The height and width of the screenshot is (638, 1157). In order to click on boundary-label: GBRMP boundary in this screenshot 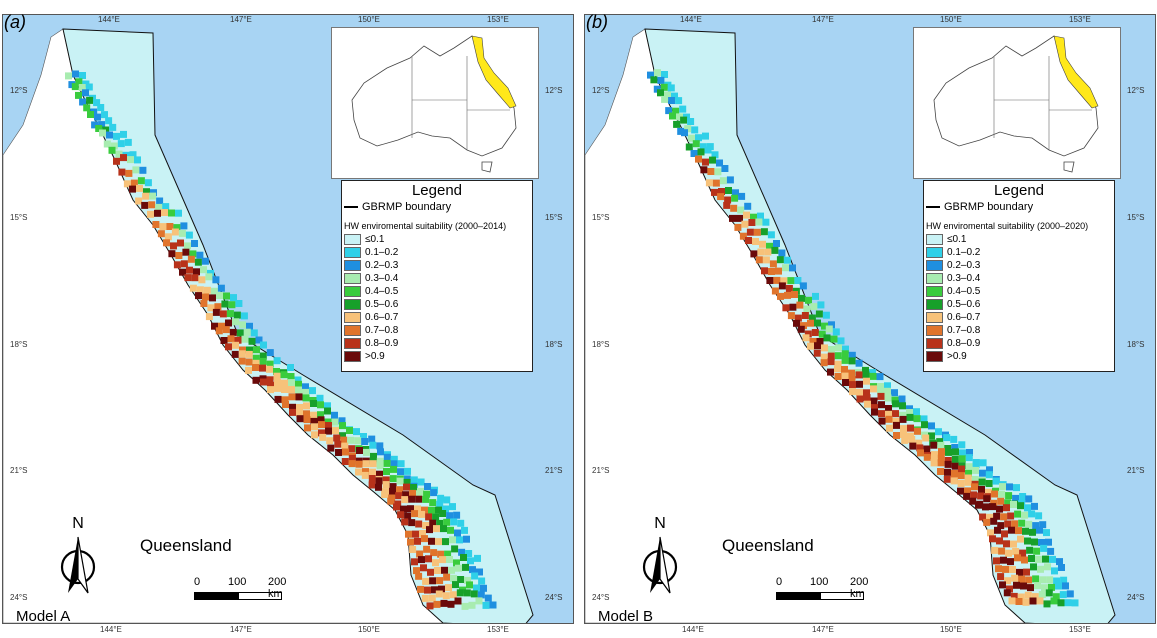, I will do `click(989, 207)`.